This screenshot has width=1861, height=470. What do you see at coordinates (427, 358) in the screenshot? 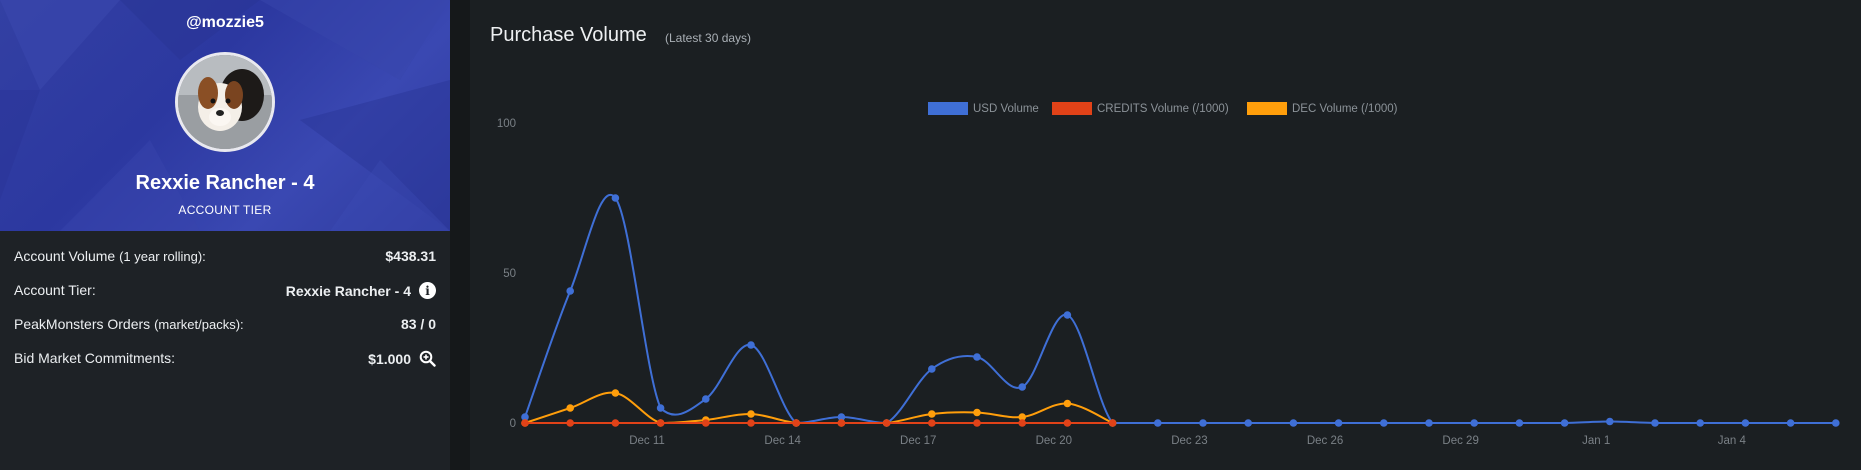
I see `zoom-in-icon` at bounding box center [427, 358].